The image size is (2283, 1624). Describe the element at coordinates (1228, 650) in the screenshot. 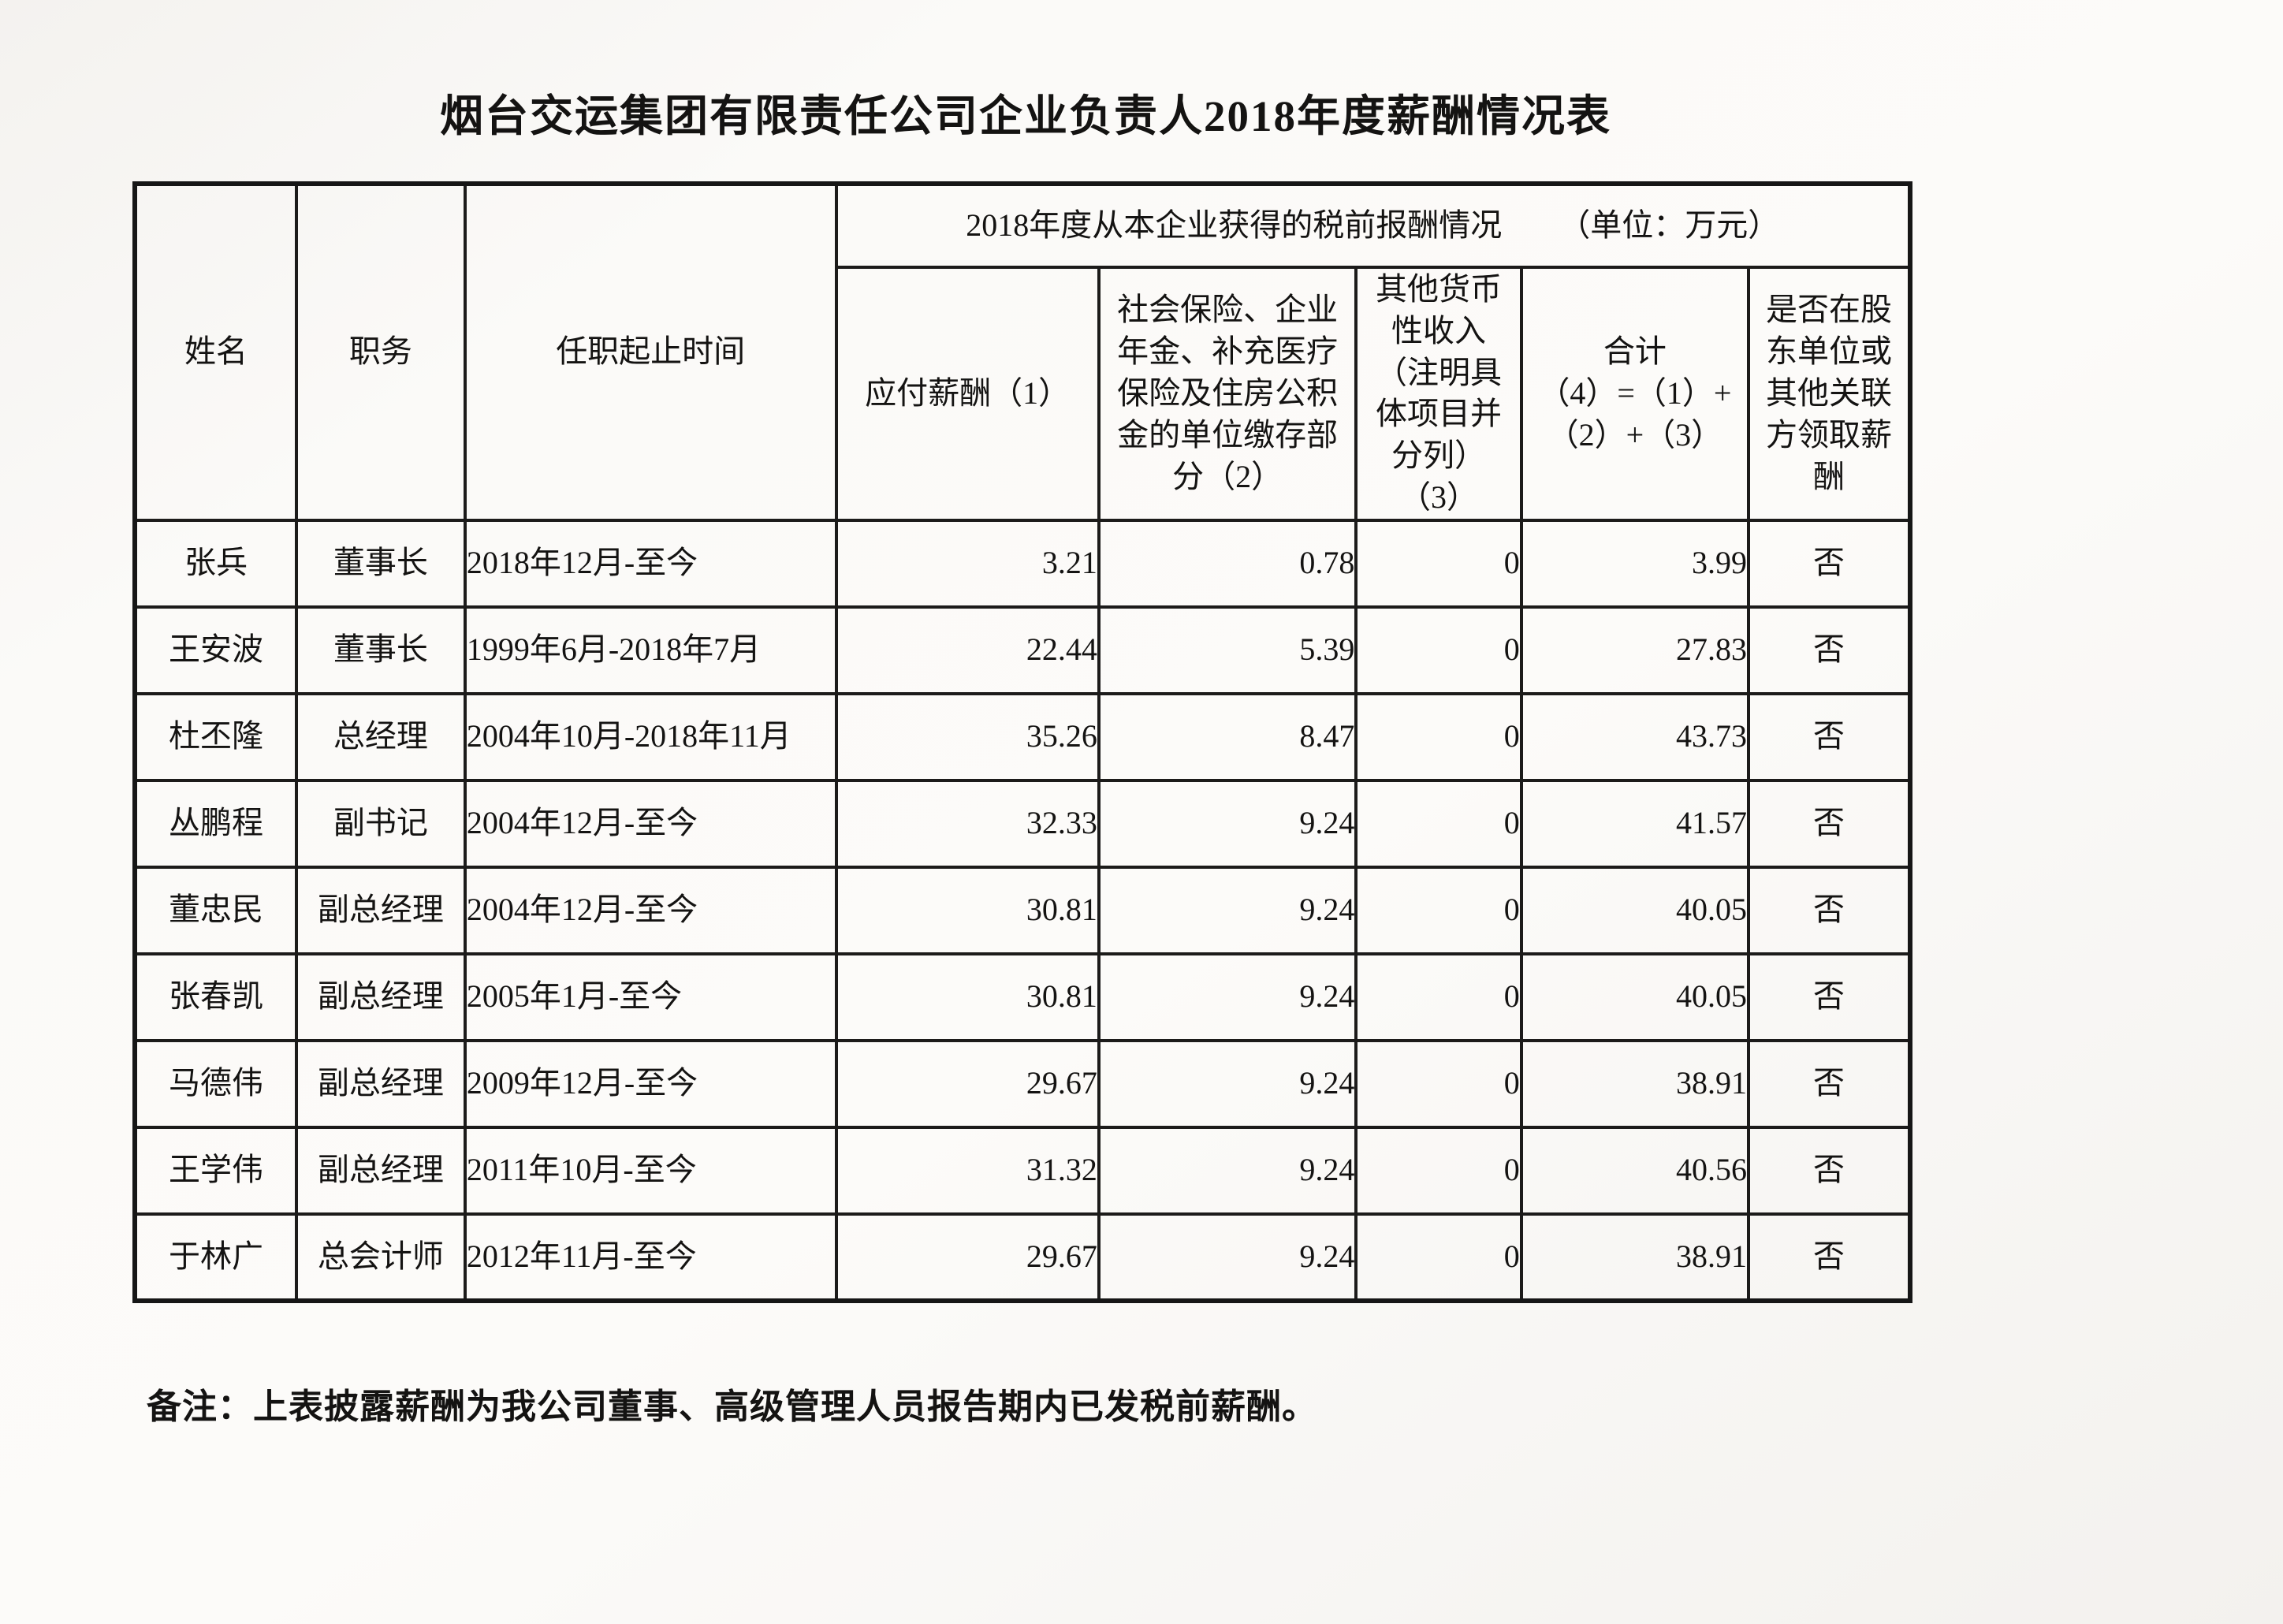

I see `cell-insurance: 5.39` at that location.